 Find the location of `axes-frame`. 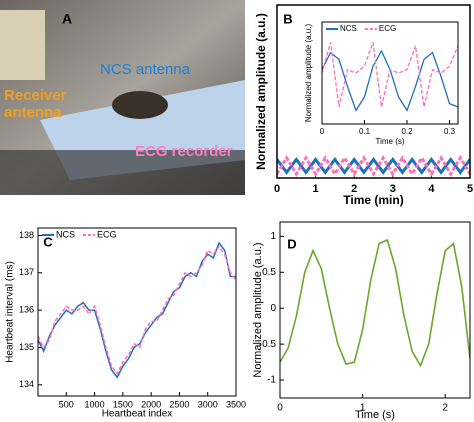

axes-frame is located at coordinates (390, 73).